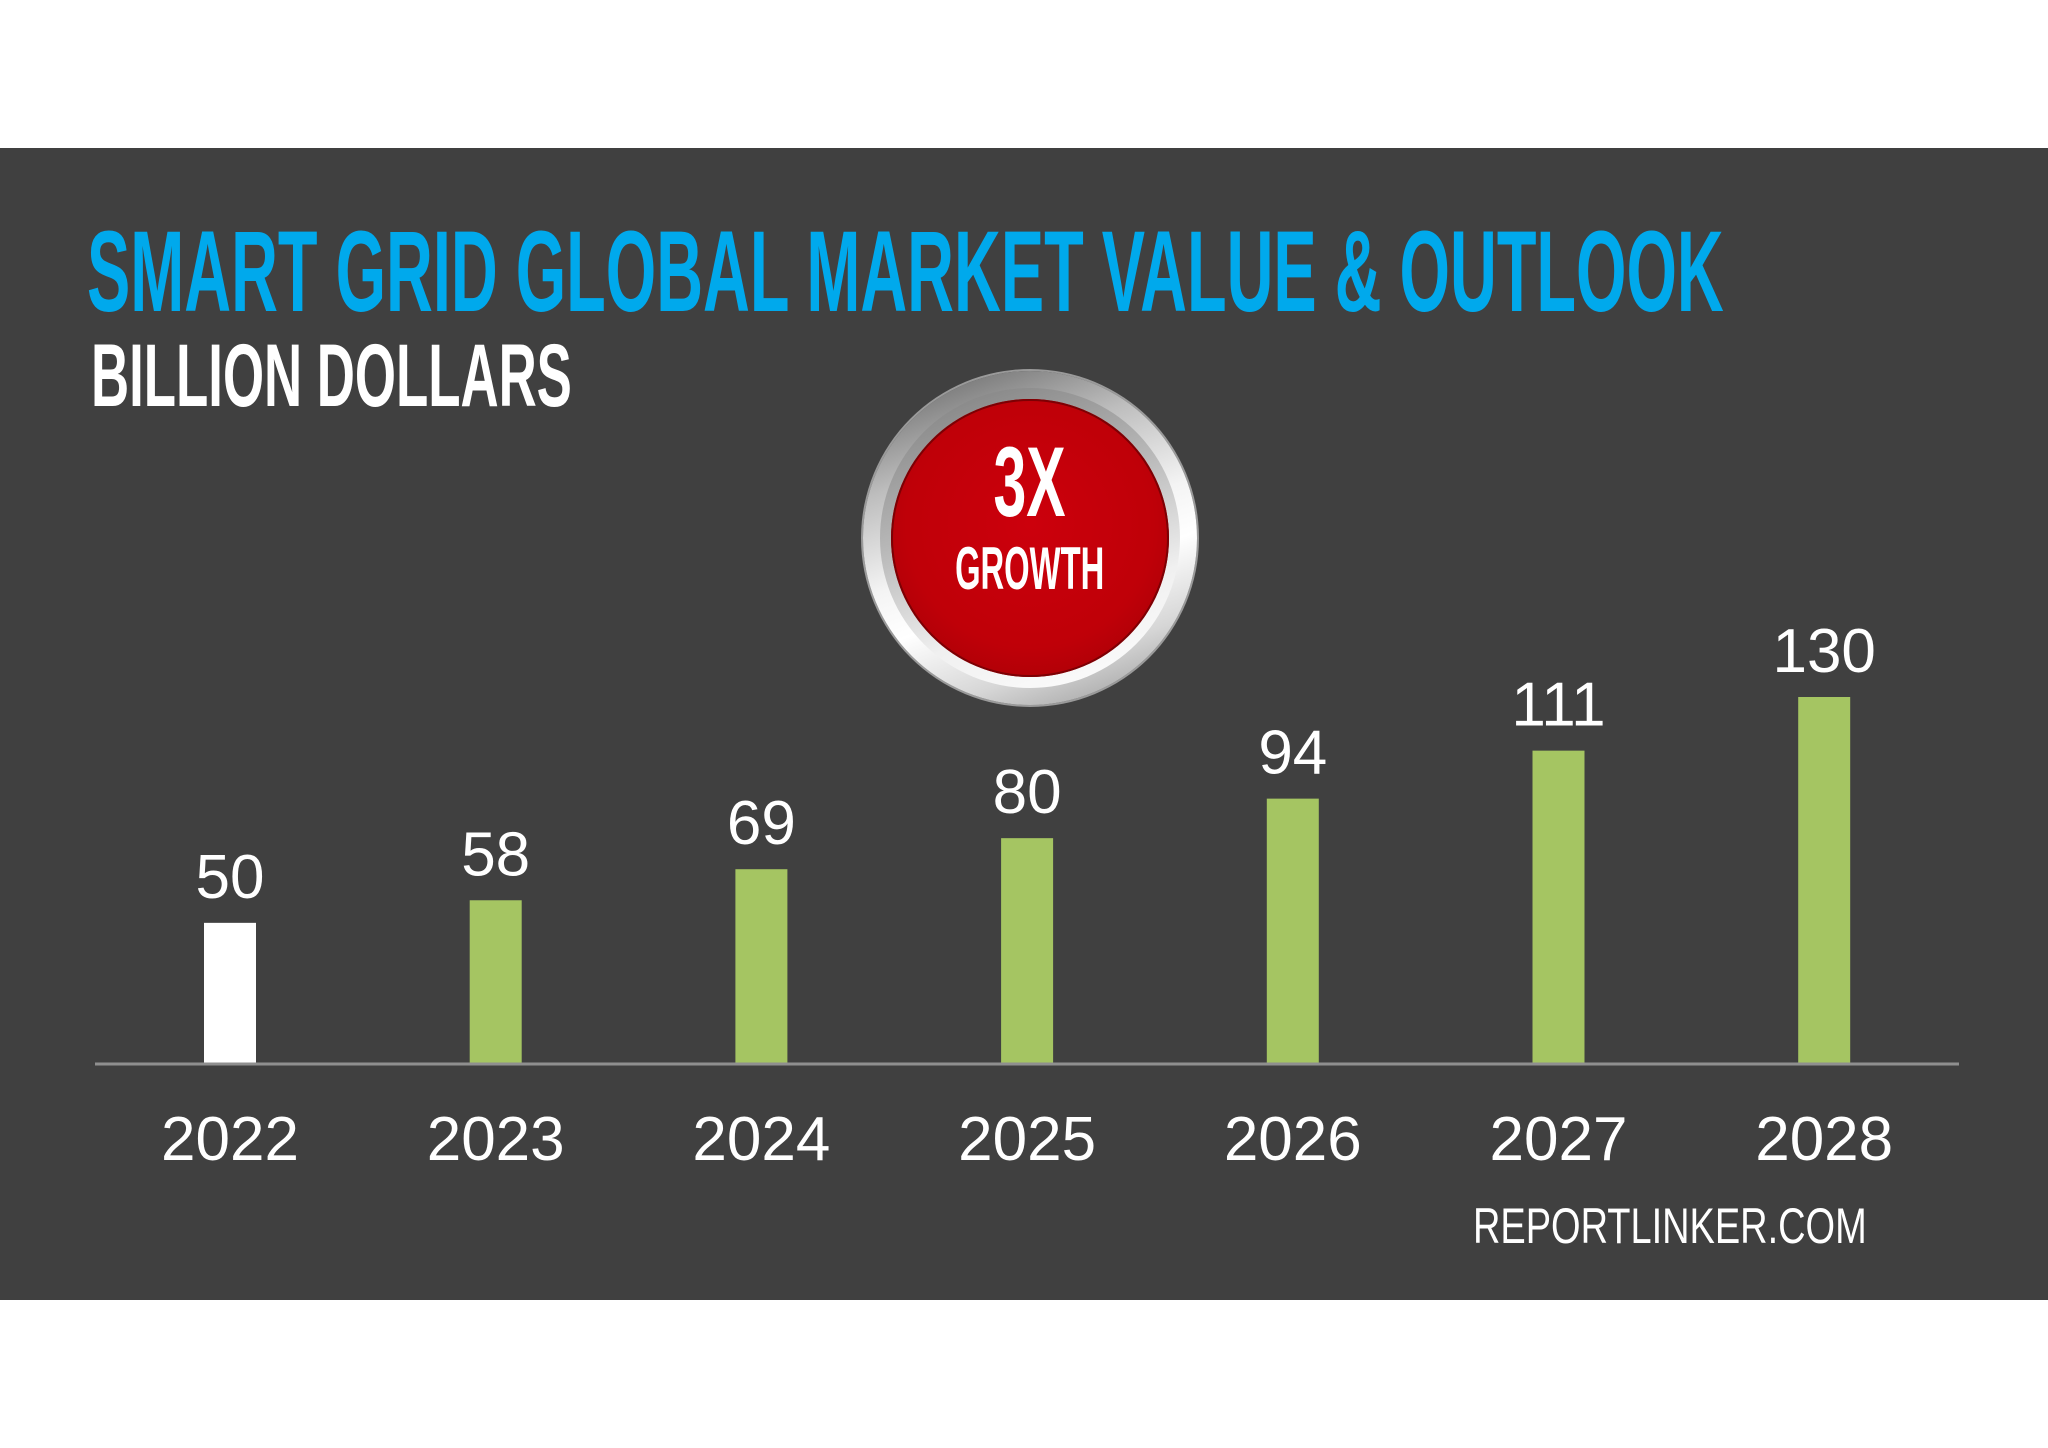  I want to click on chart-title: SMART GRID GLOBAL MARKET VALUE & OUTLOOK, so click(905, 272).